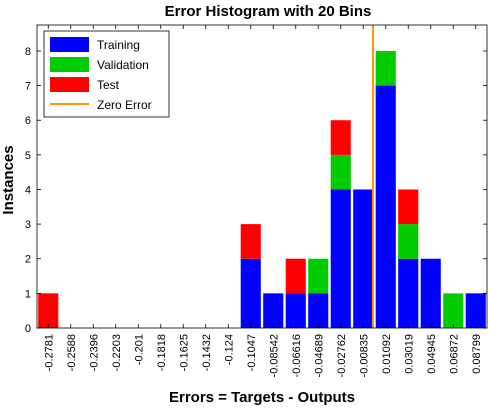 The image size is (489, 411). Describe the element at coordinates (69, 44) in the screenshot. I see `legend-swatch-training` at that location.